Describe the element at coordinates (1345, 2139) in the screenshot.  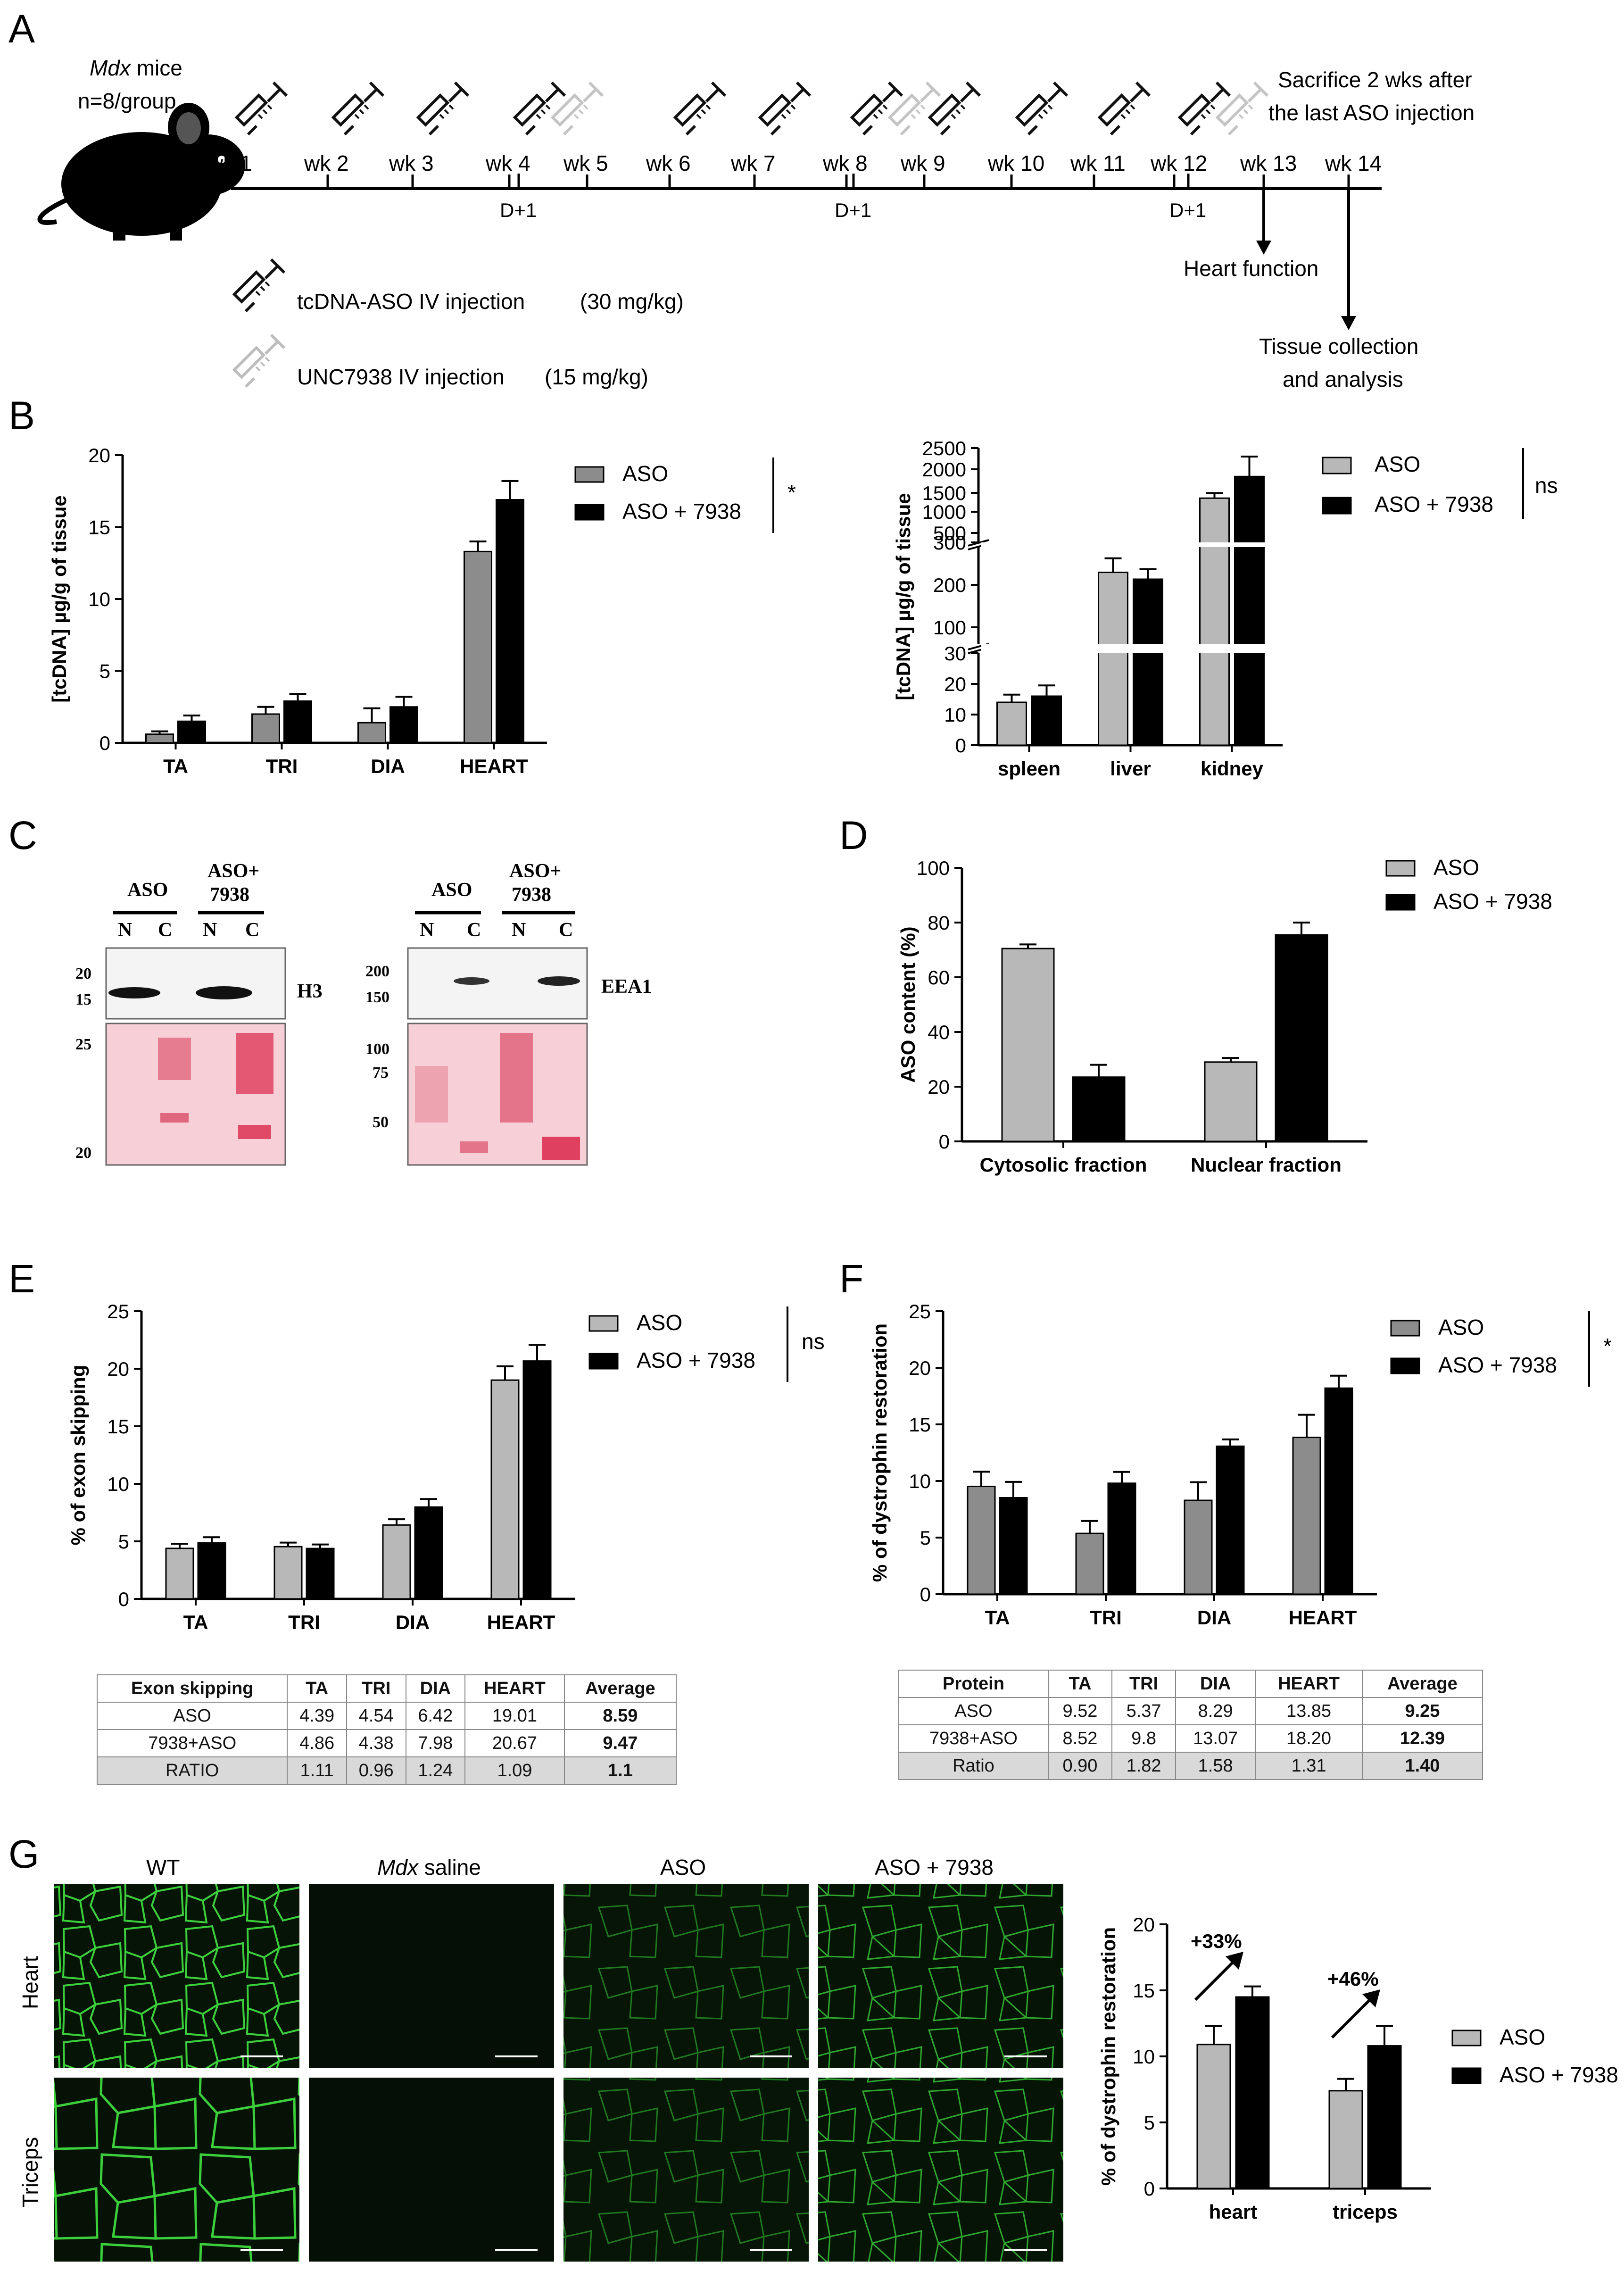
I see `bar-aso-triceps` at that location.